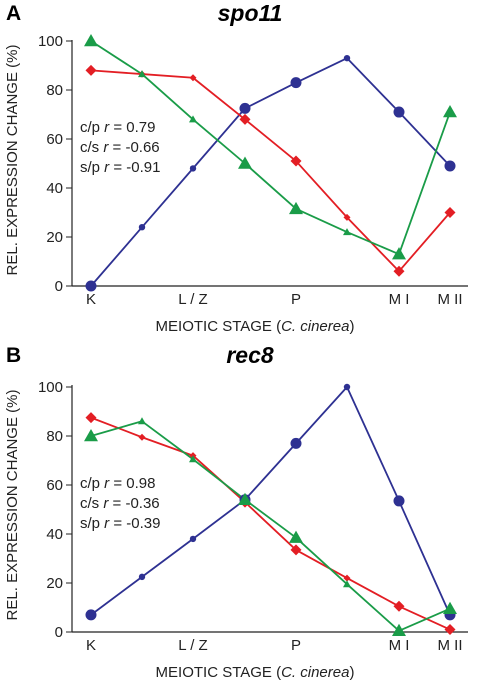 The height and width of the screenshot is (686, 481). I want to click on x-ticks-b: K L / Z P M I M II, so click(270, 642).